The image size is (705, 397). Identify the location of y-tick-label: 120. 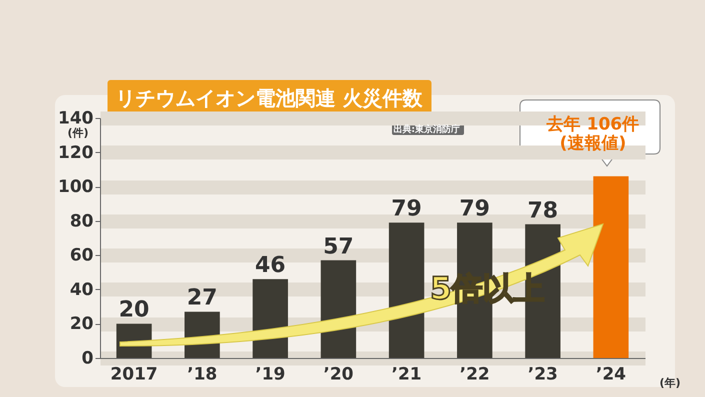
(76, 152).